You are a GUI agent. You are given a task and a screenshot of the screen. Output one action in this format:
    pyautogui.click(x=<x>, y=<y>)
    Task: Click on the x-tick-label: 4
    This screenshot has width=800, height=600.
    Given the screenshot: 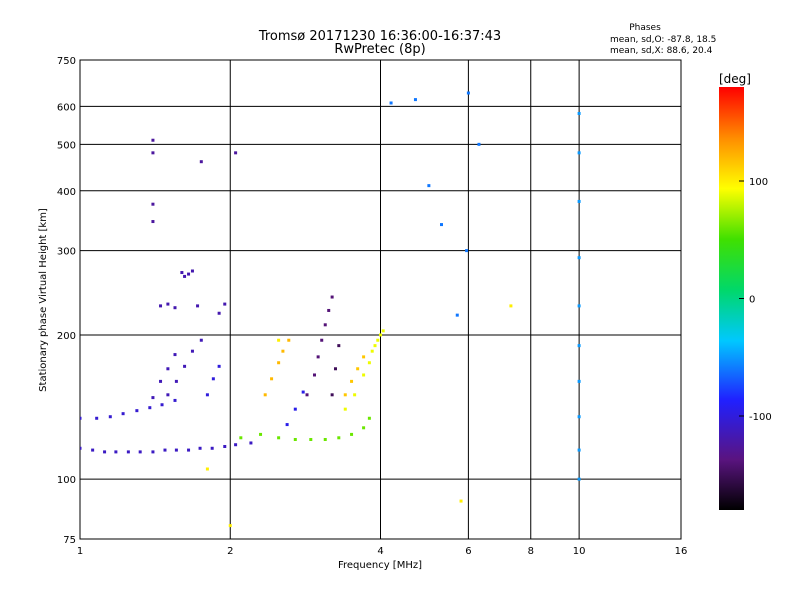 What is the action you would take?
    pyautogui.click(x=380, y=551)
    